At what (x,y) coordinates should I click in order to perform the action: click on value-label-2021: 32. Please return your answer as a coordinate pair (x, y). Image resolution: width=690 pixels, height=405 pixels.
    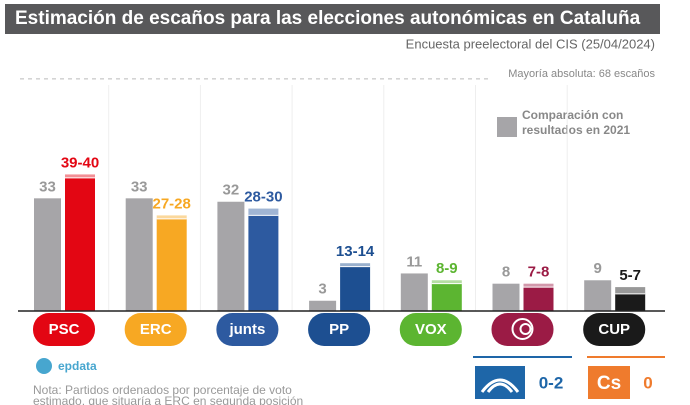
    Looking at the image, I should click on (231, 190).